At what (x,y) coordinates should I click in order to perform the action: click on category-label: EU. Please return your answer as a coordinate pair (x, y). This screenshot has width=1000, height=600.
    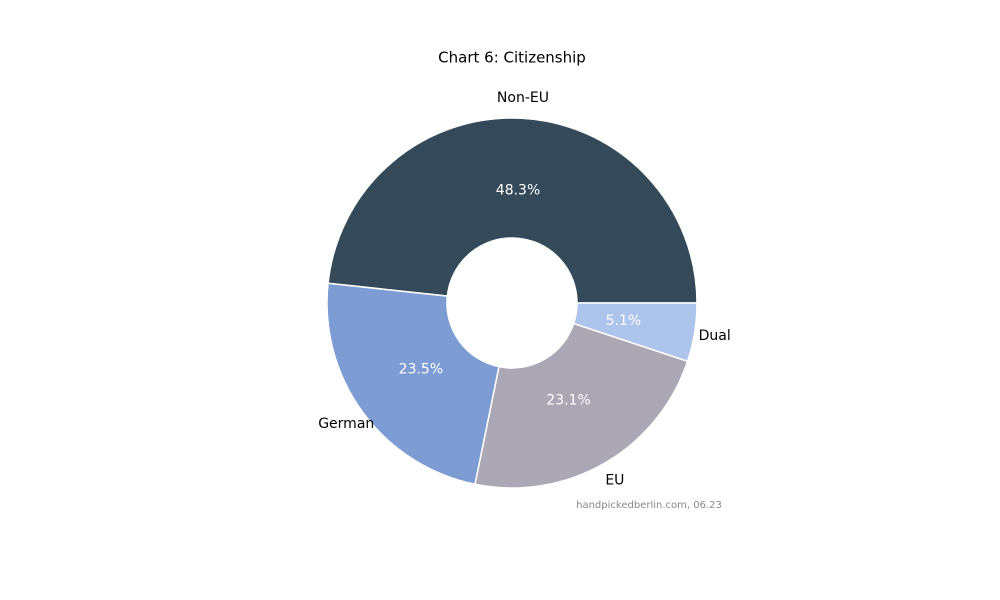
    Looking at the image, I should click on (614, 481).